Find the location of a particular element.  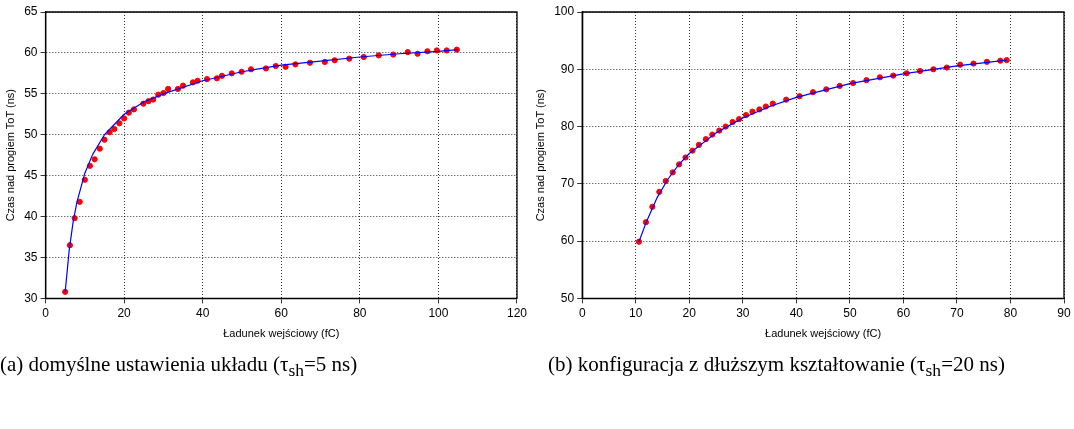

y-tick-label: 30 is located at coordinates (31, 297).